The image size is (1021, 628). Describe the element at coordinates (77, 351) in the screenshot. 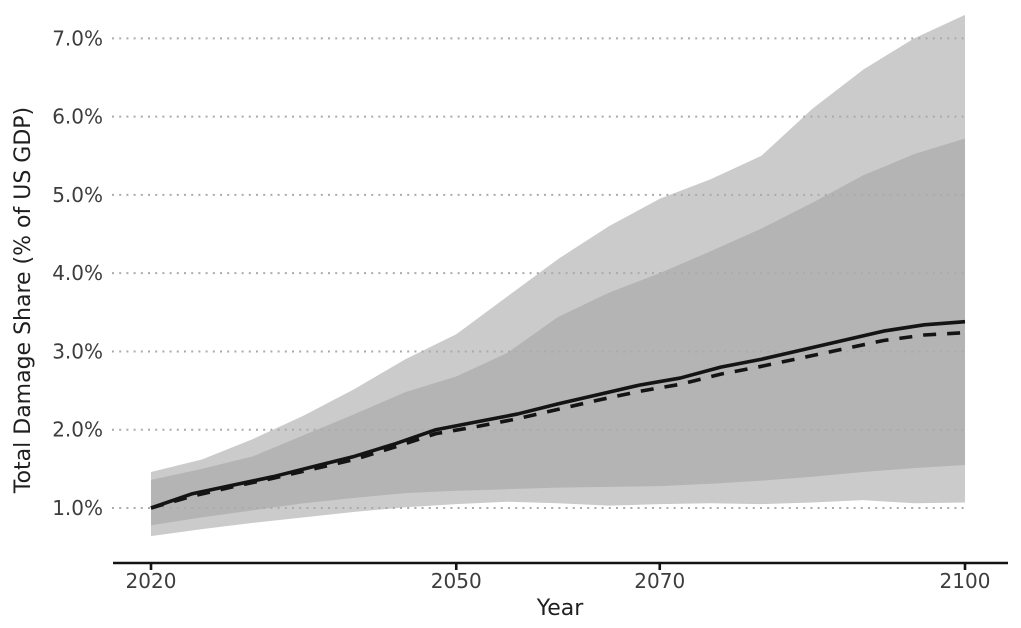

I see `y-tick-label-3.0%: 3.0%` at that location.